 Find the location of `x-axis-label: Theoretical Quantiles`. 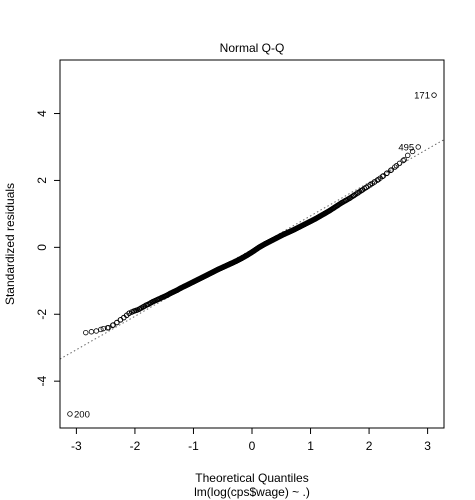

x-axis-label: Theoretical Quantiles is located at coordinates (251, 478).